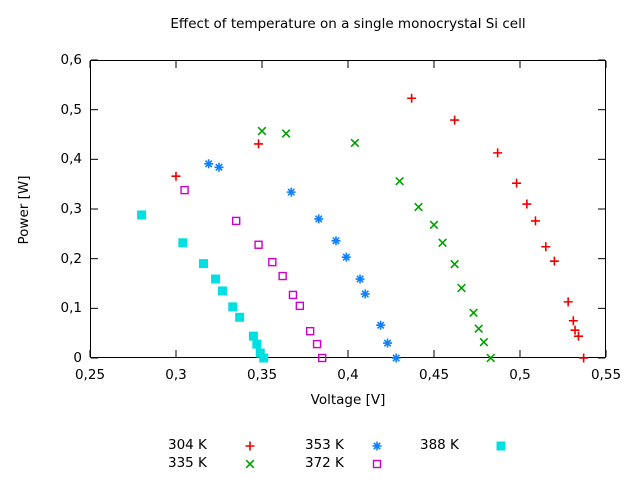 This screenshot has width=640, height=480. I want to click on x-tick-label: 0,35, so click(262, 375).